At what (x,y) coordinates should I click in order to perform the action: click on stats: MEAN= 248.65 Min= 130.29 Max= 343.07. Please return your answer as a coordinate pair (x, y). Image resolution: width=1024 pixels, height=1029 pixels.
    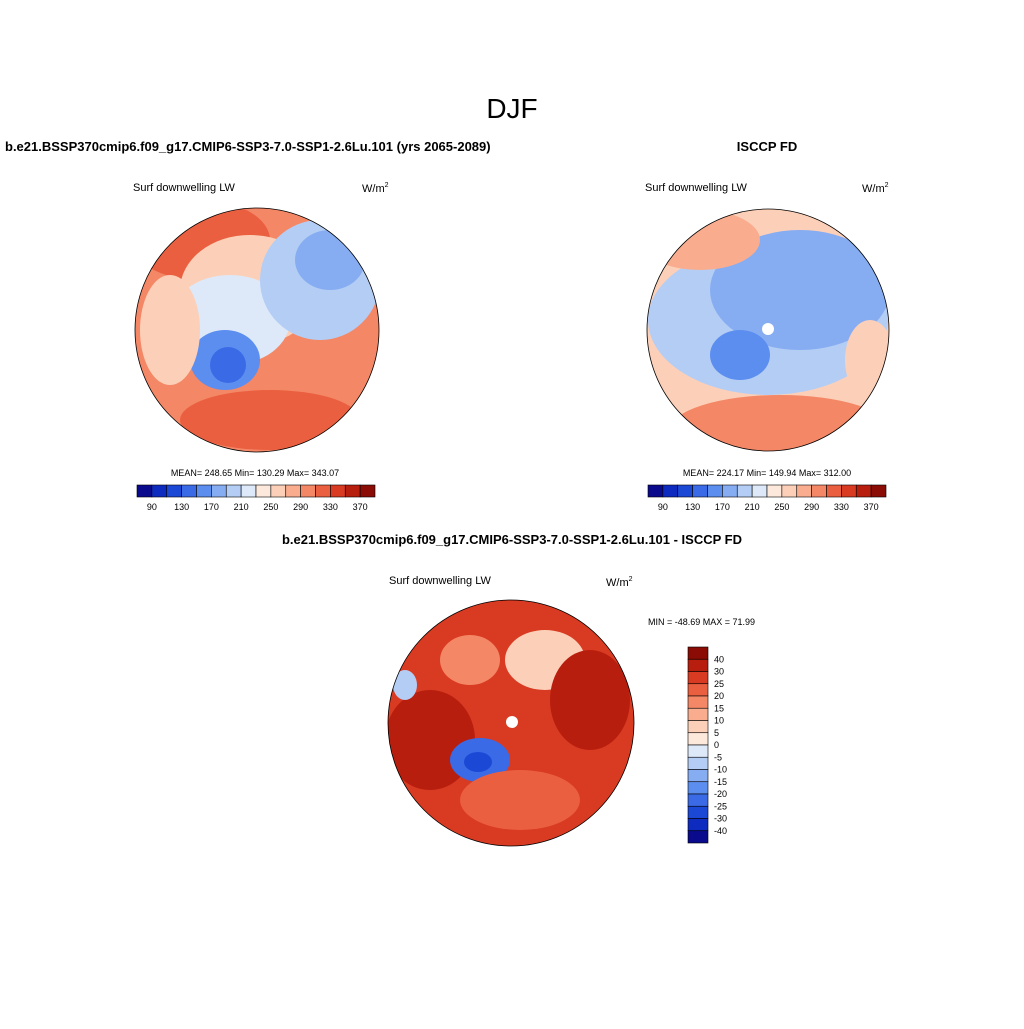
    Looking at the image, I should click on (255, 473).